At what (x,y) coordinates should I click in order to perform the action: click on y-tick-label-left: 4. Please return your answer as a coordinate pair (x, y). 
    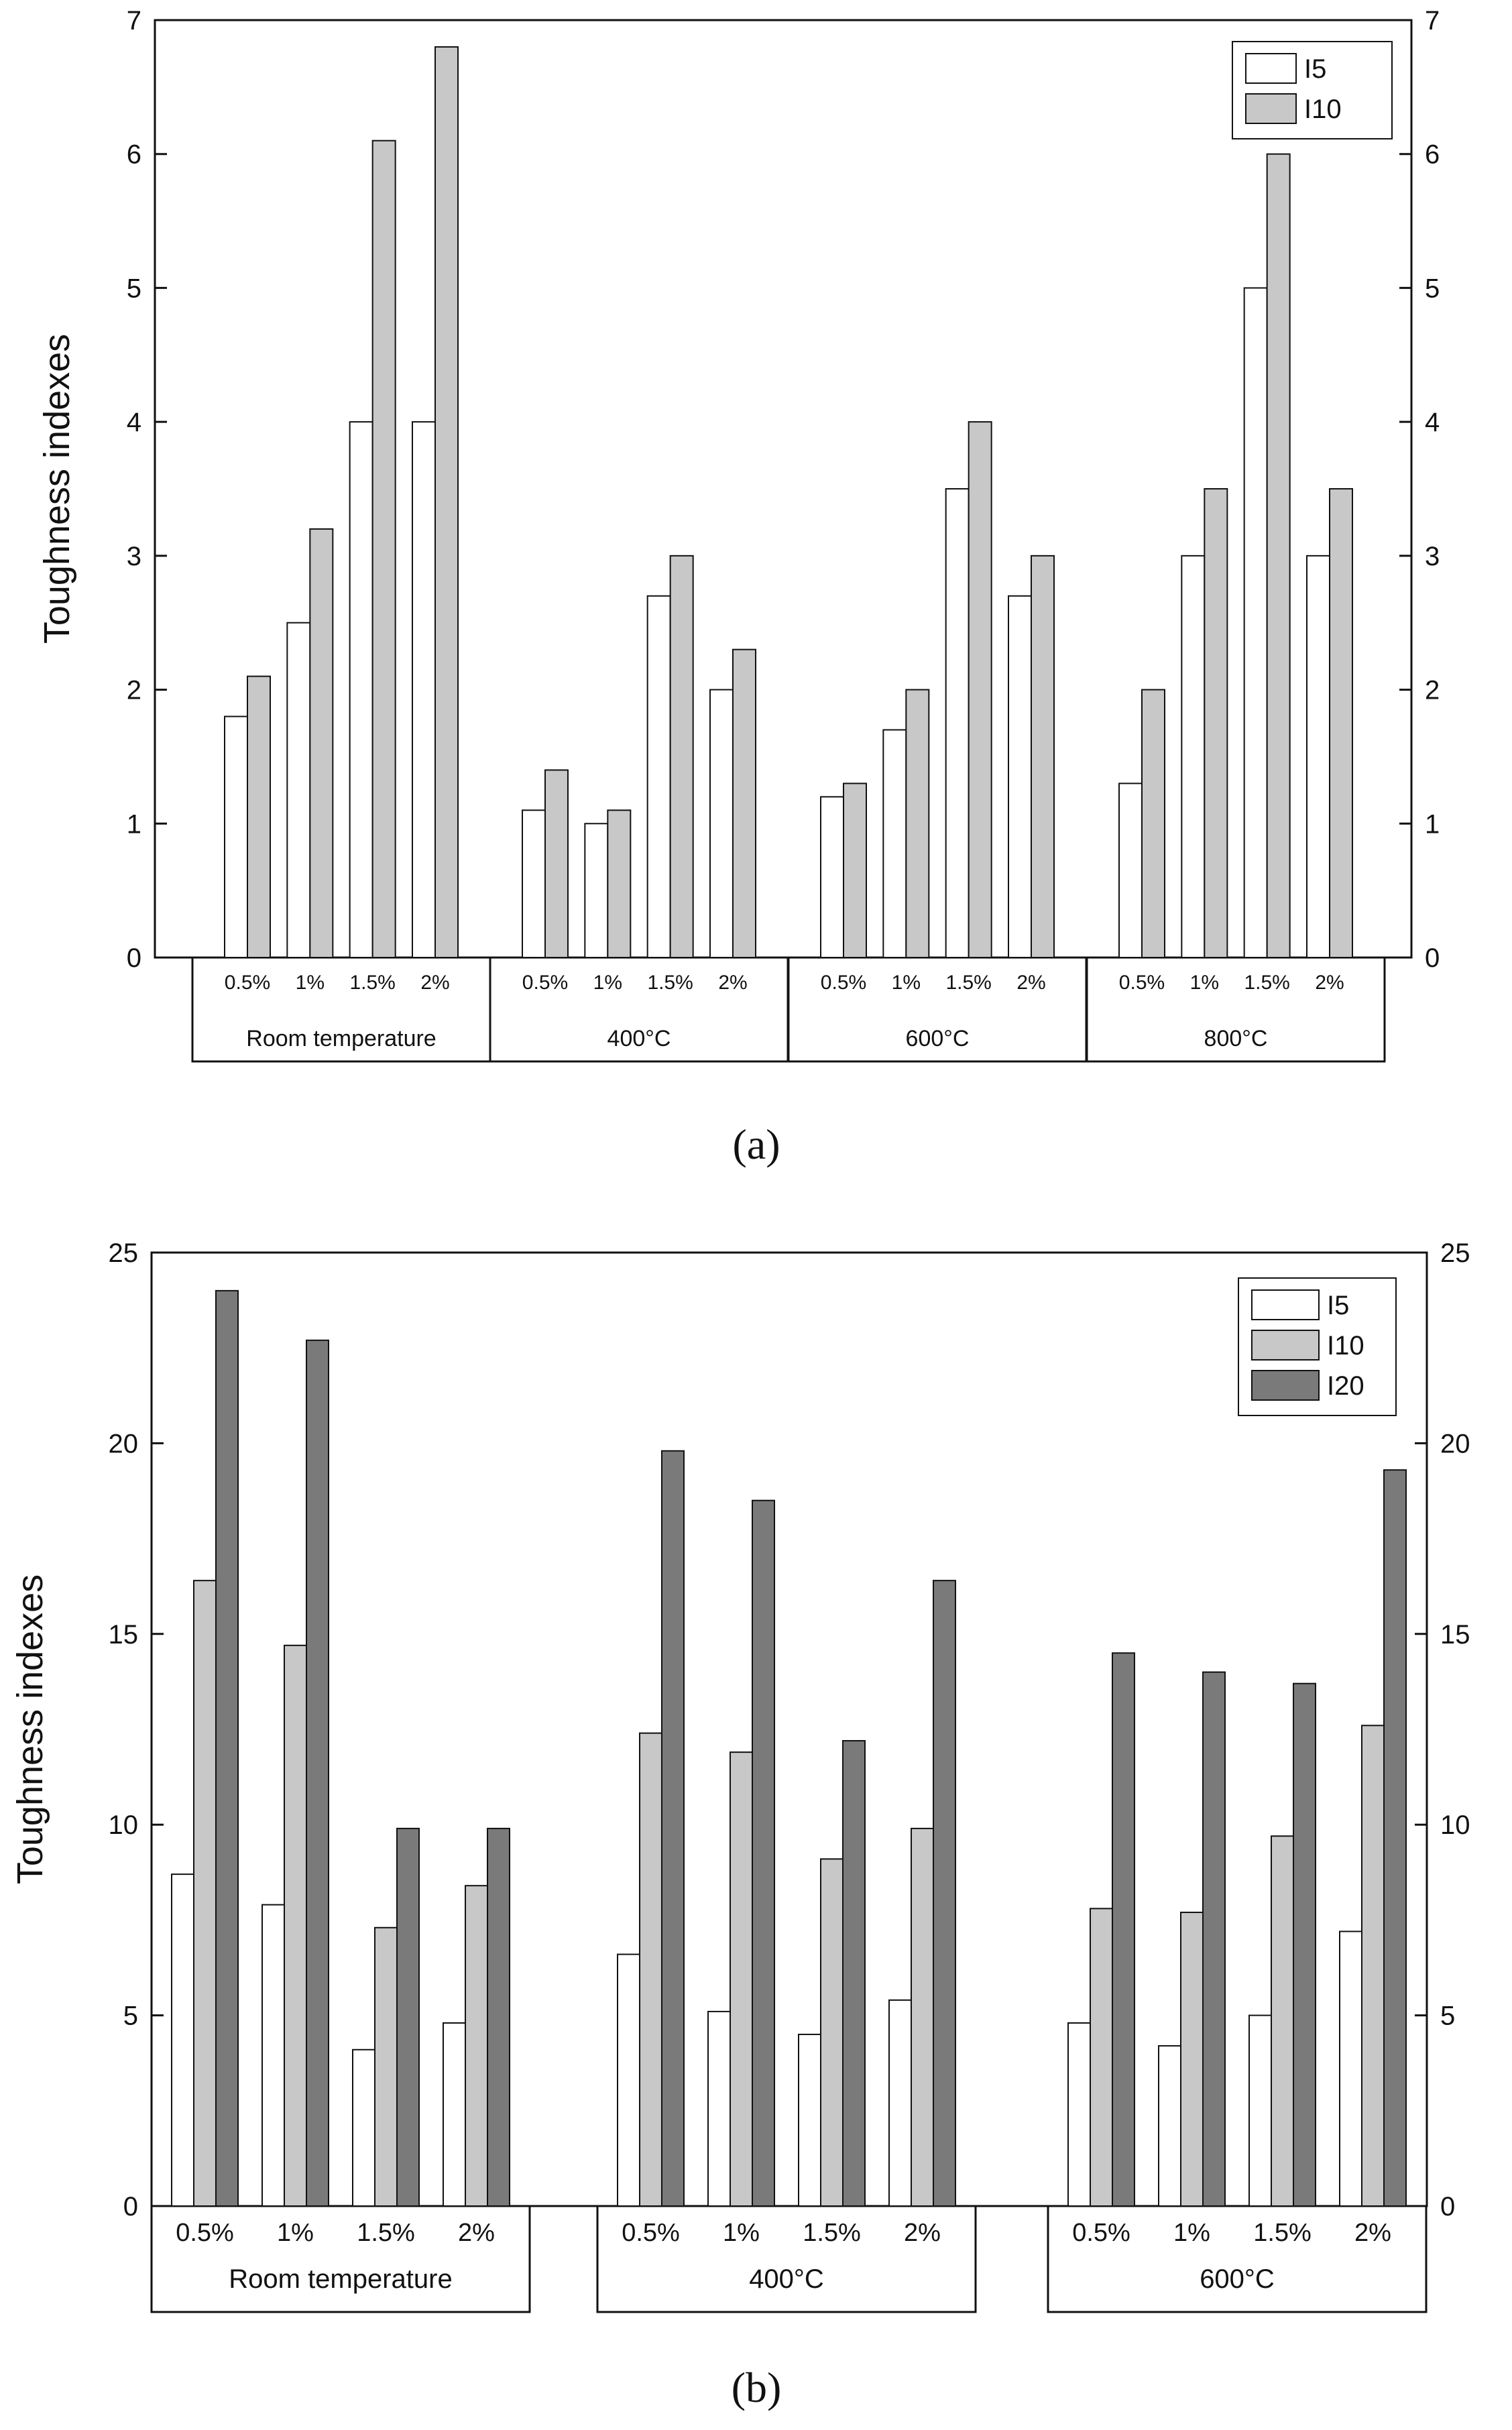
    Looking at the image, I should click on (134, 422).